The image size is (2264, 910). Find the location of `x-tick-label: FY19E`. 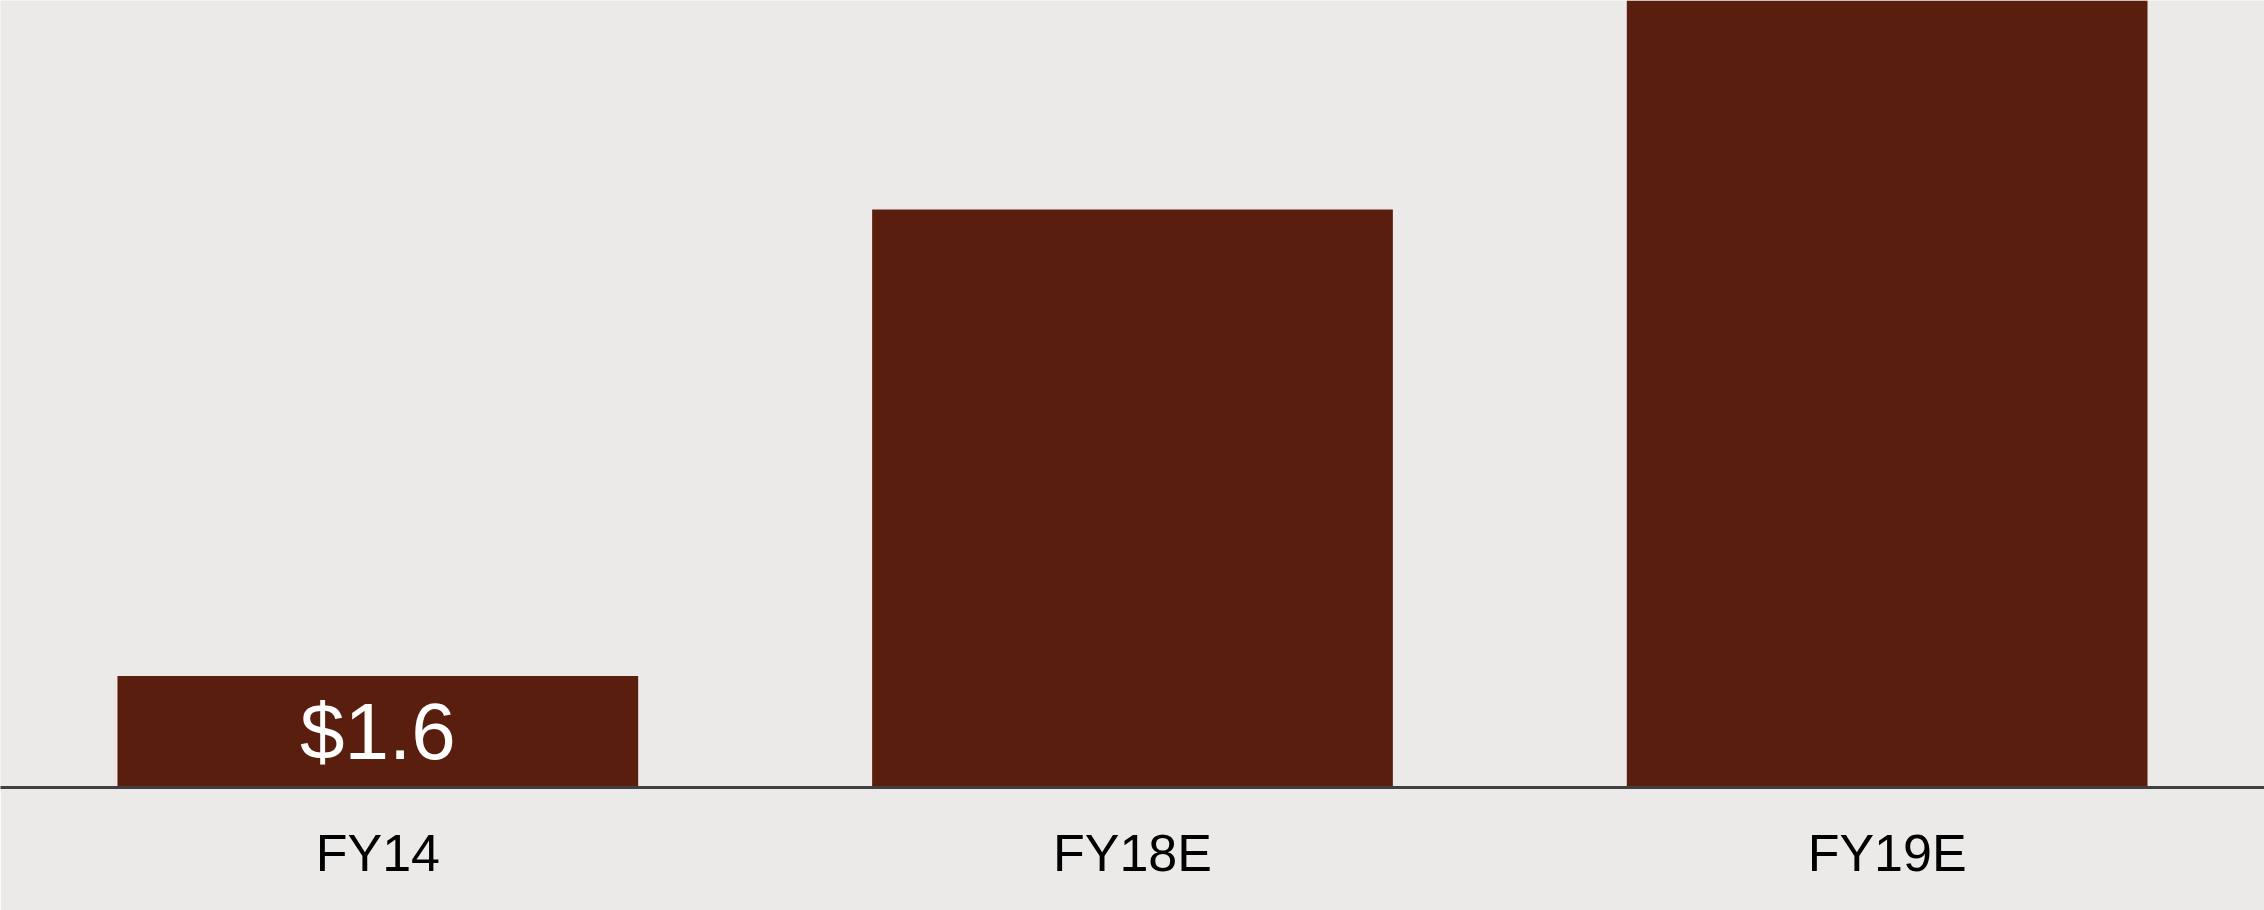

x-tick-label: FY19E is located at coordinates (1887, 852).